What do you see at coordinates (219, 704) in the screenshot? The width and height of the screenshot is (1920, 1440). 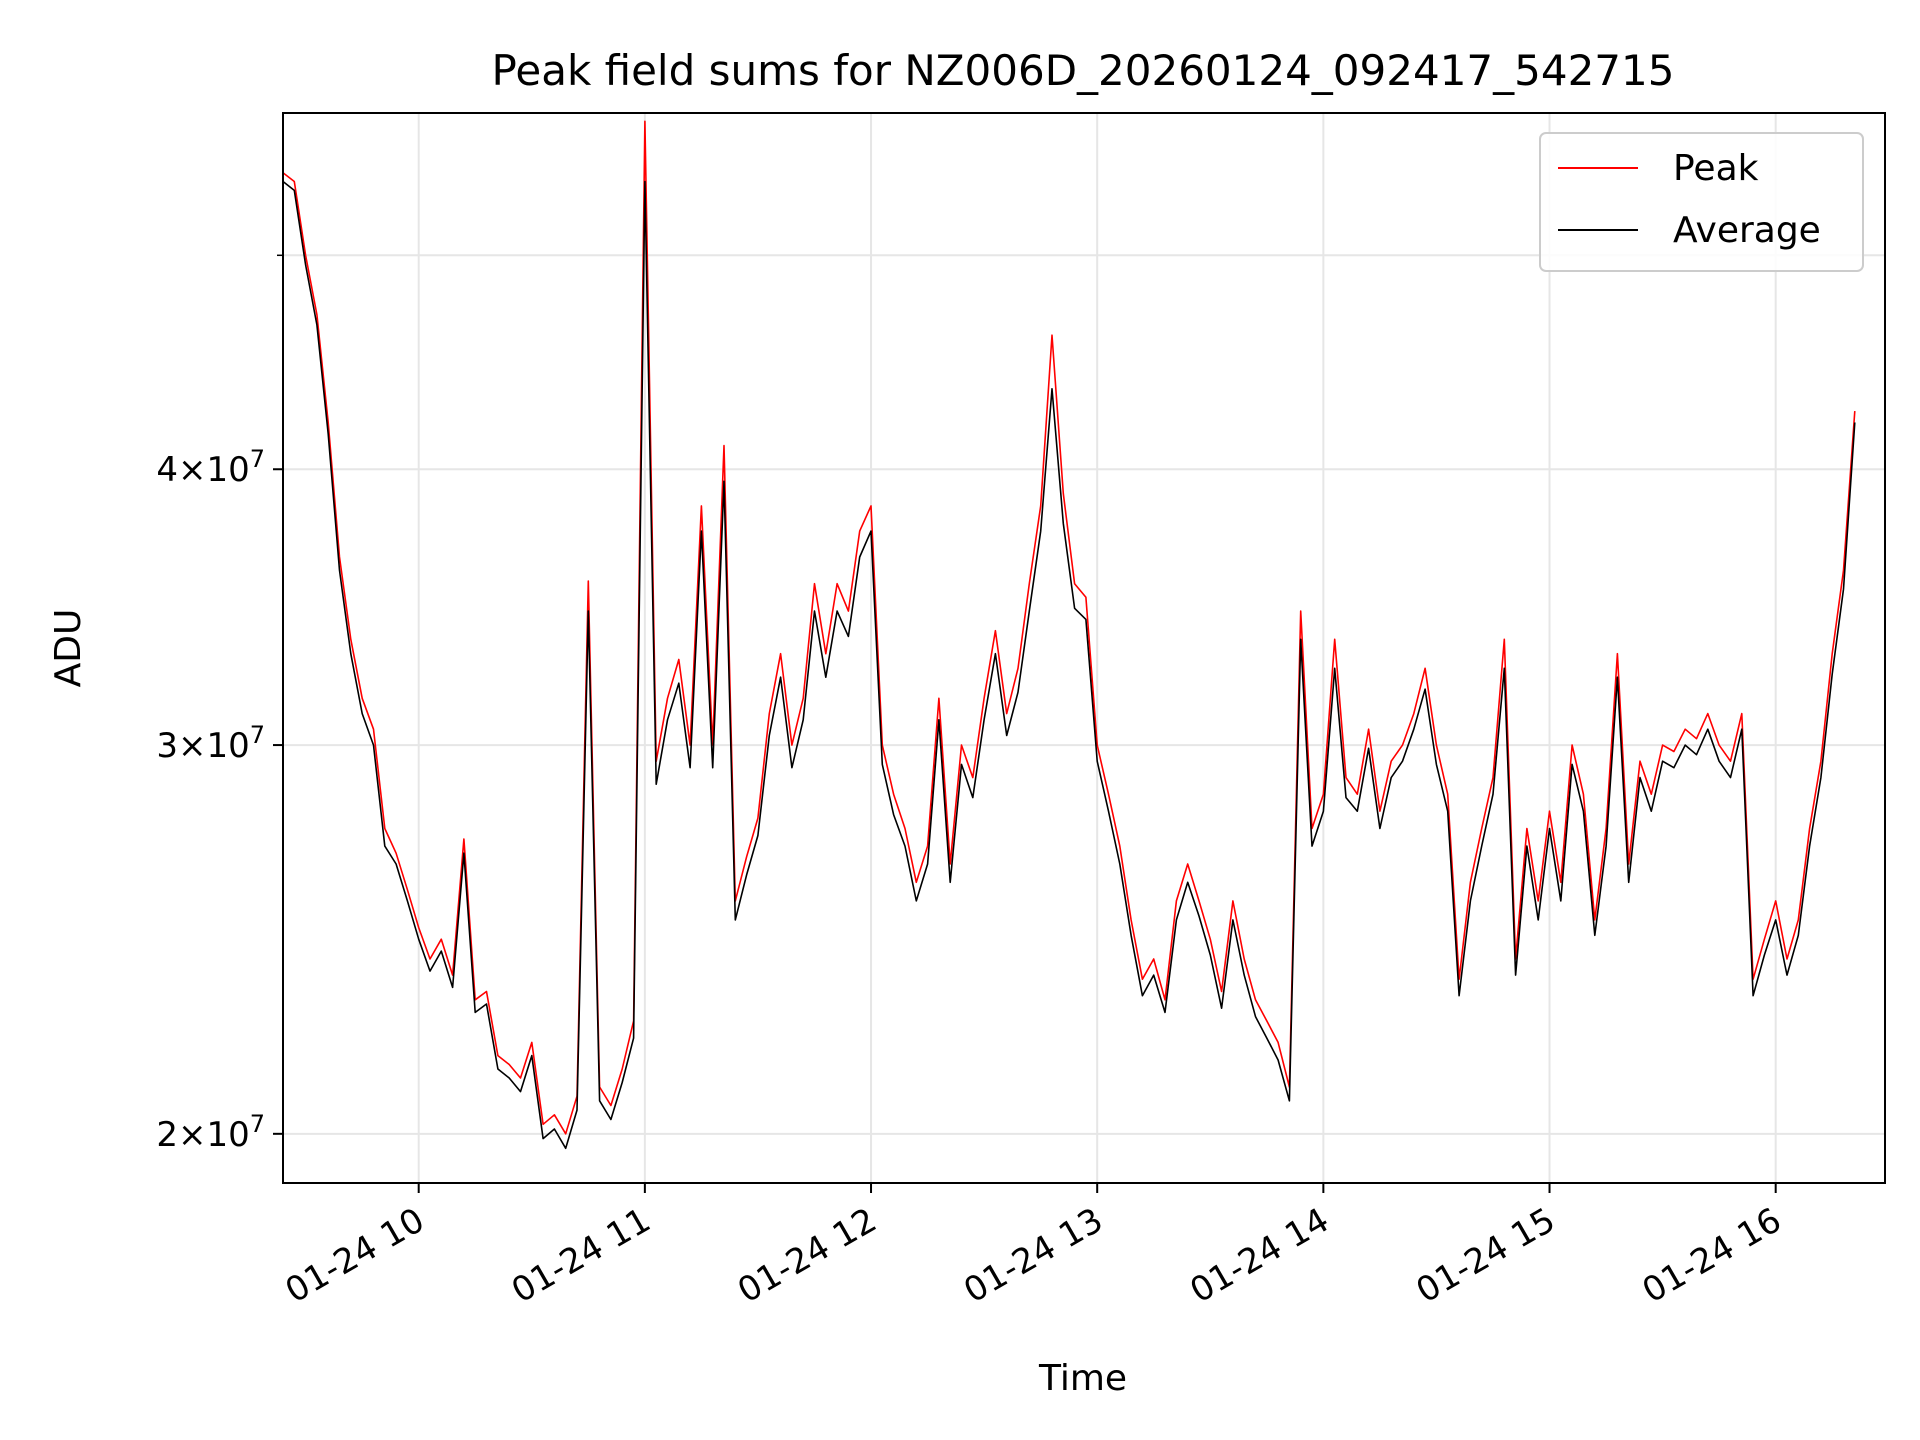 I see `y-axis: 2×107 3×107 4×107` at bounding box center [219, 704].